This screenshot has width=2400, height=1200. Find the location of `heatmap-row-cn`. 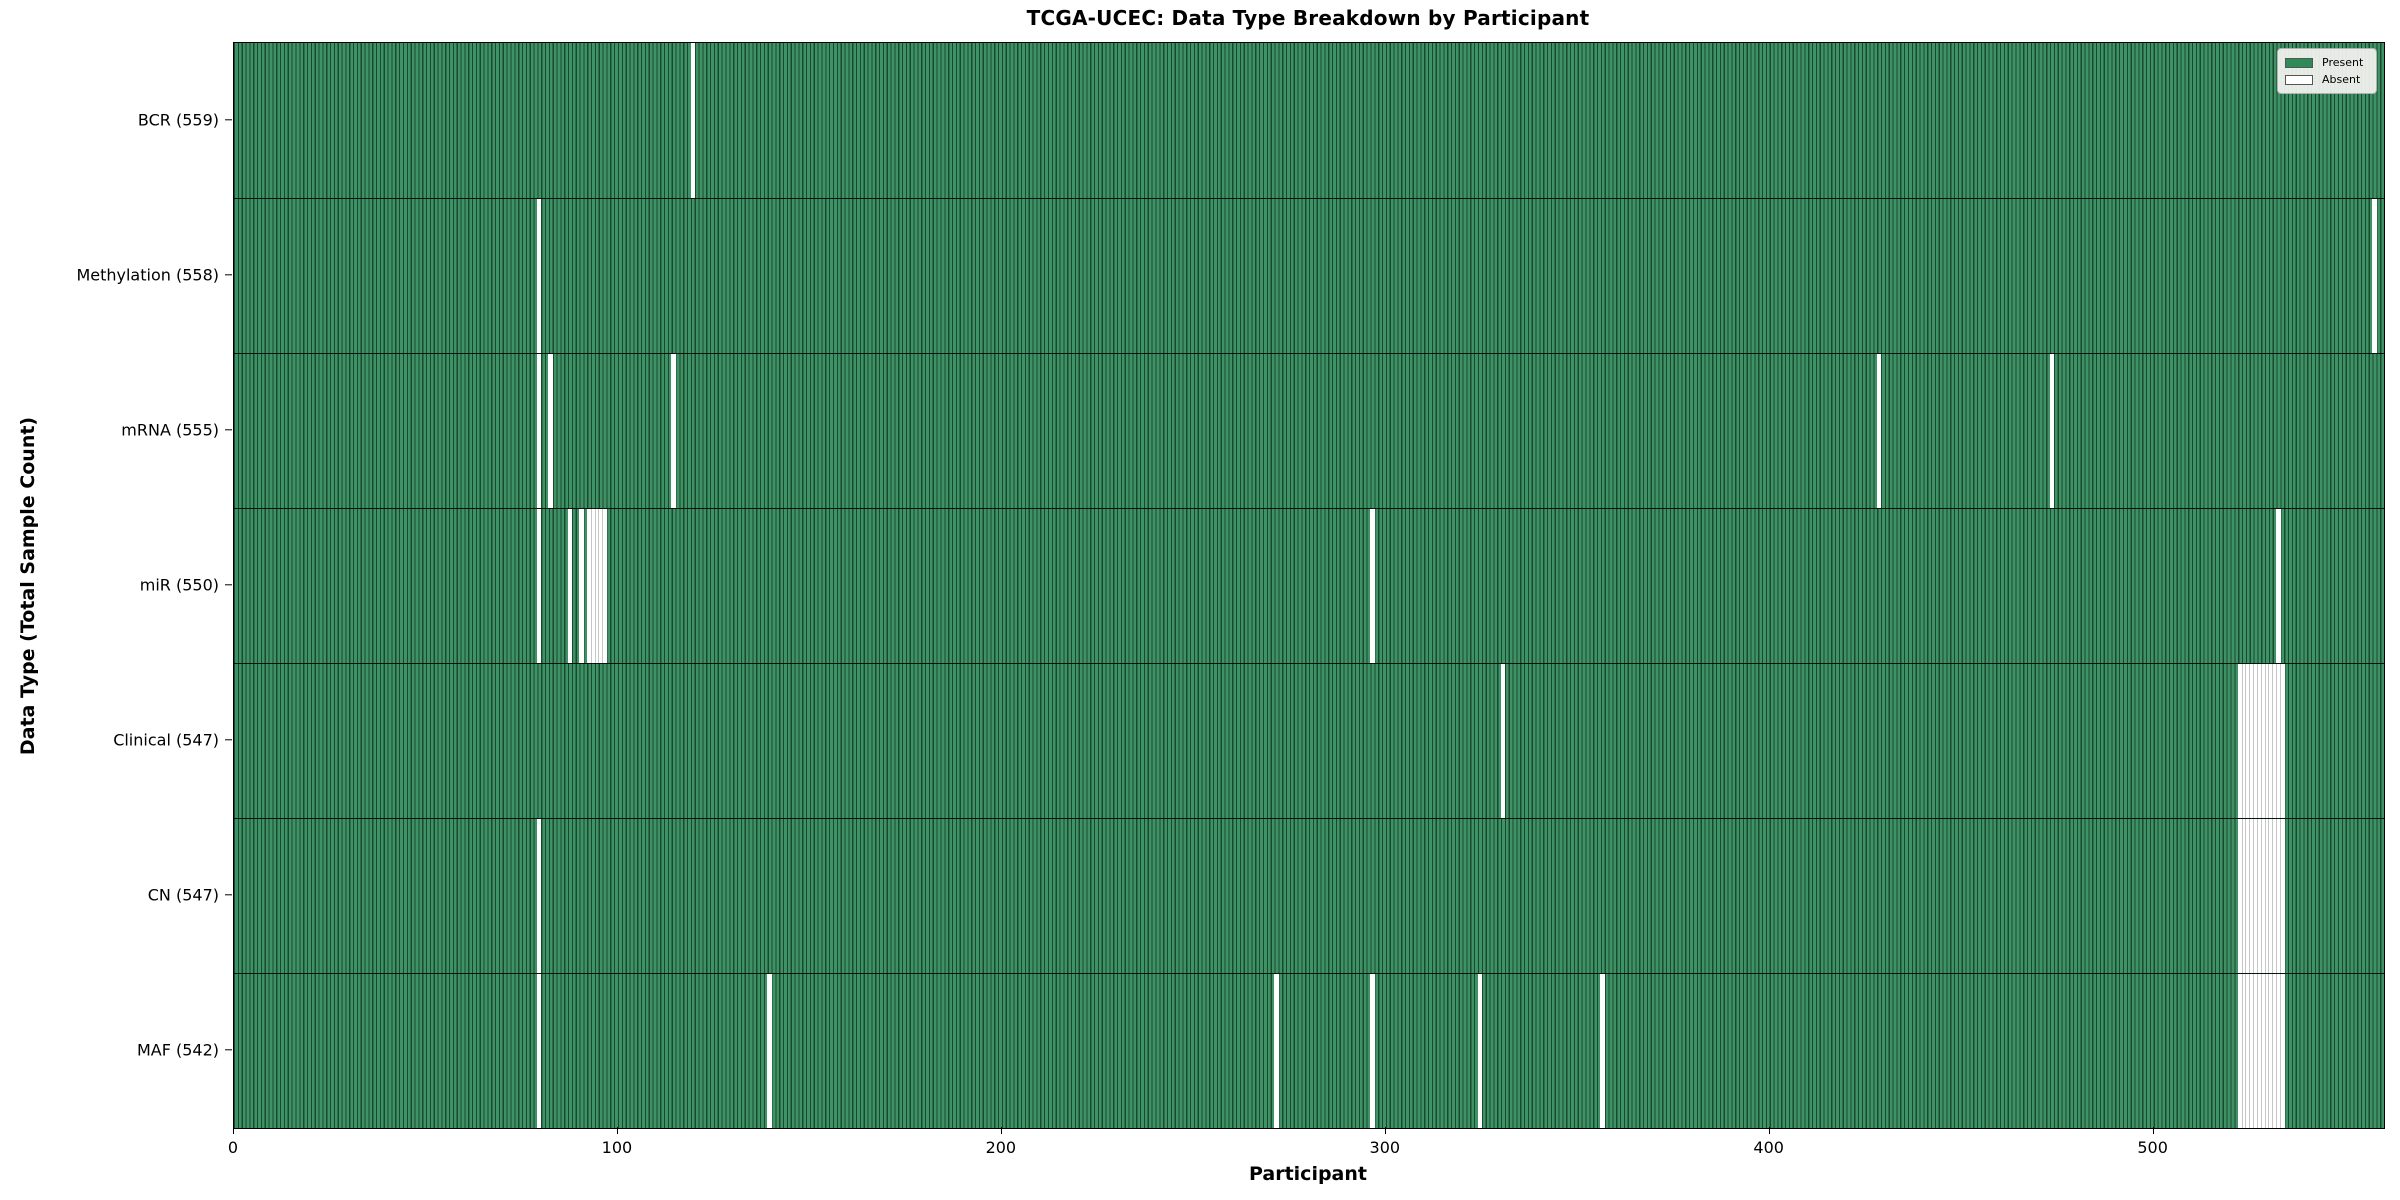

heatmap-row-cn is located at coordinates (1309, 895).